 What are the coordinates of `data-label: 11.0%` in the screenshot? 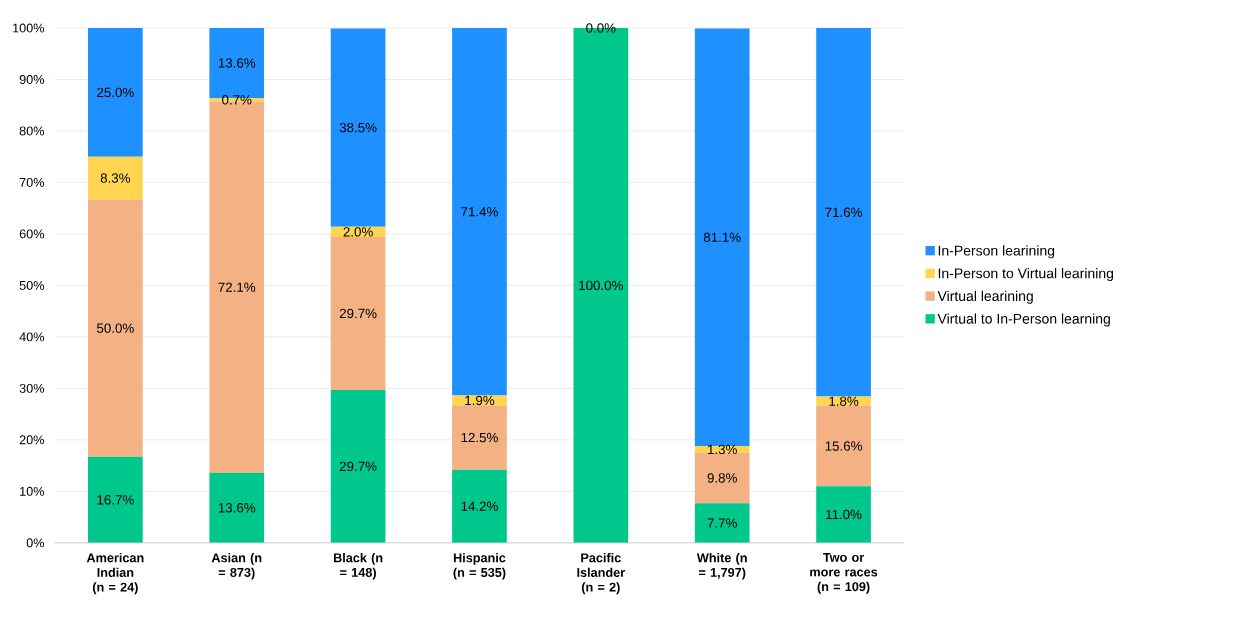 It's located at (844, 514).